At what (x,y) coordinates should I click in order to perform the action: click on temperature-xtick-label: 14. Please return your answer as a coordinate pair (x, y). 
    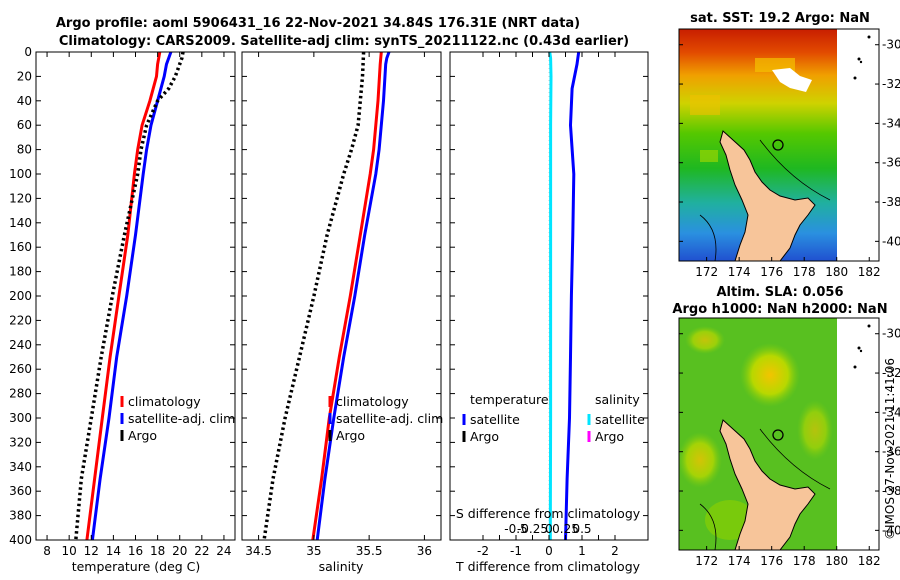
    Looking at the image, I should click on (113, 551).